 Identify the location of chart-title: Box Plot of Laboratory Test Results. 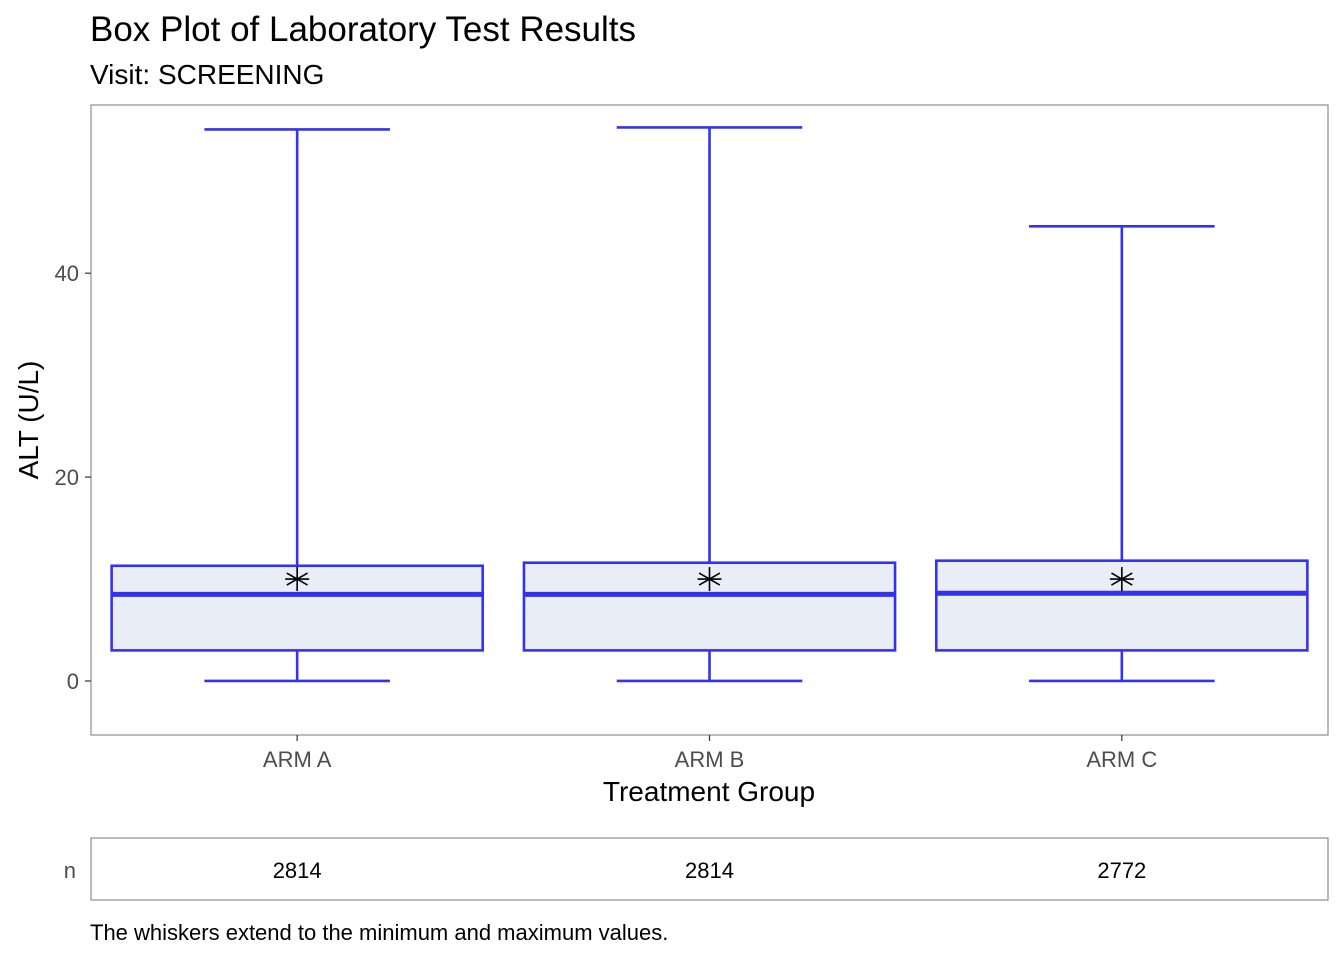
(363, 29).